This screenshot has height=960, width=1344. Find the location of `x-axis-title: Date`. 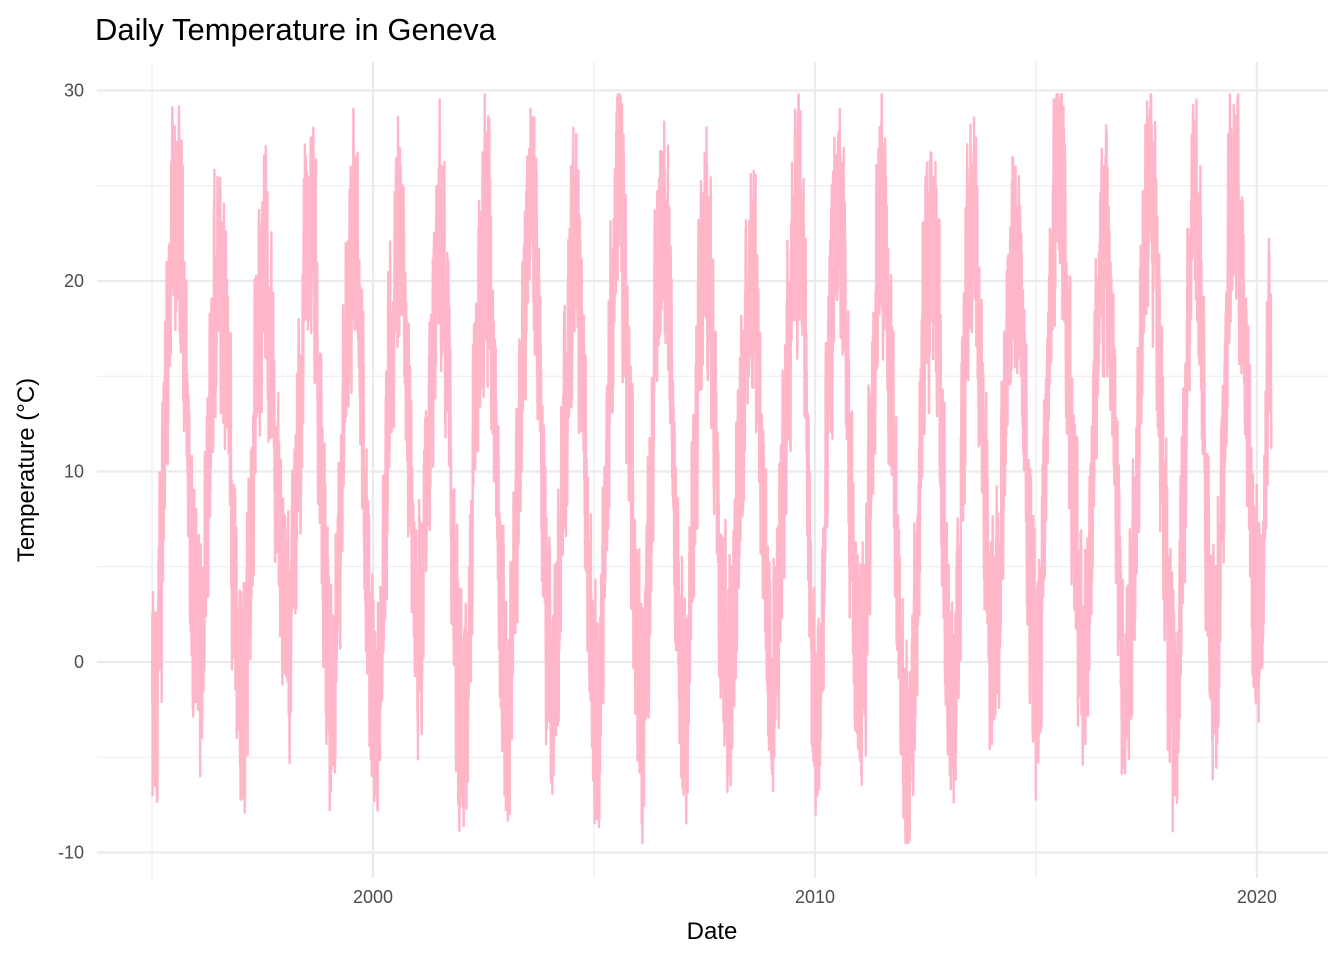

x-axis-title: Date is located at coordinates (712, 931).